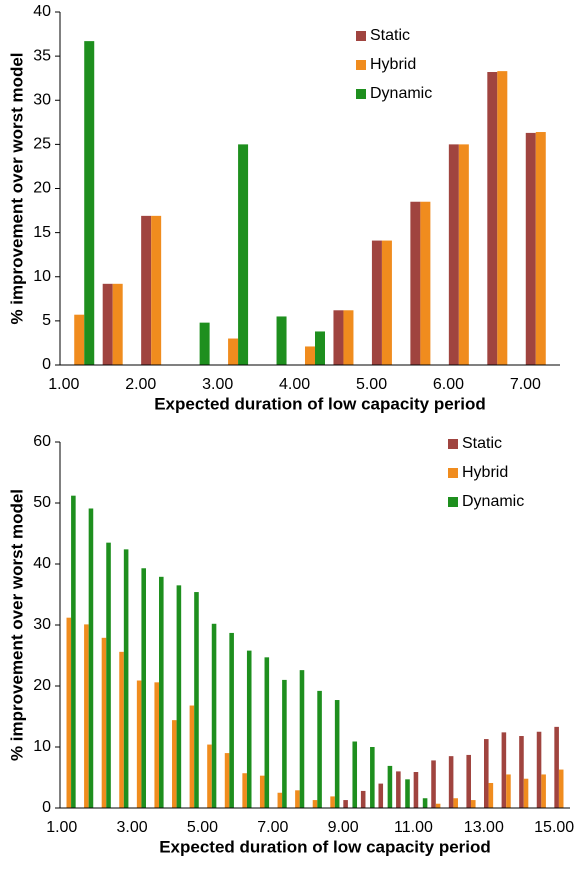 Image resolution: width=586 pixels, height=873 pixels. I want to click on y-tick-label: 35, so click(42, 55).